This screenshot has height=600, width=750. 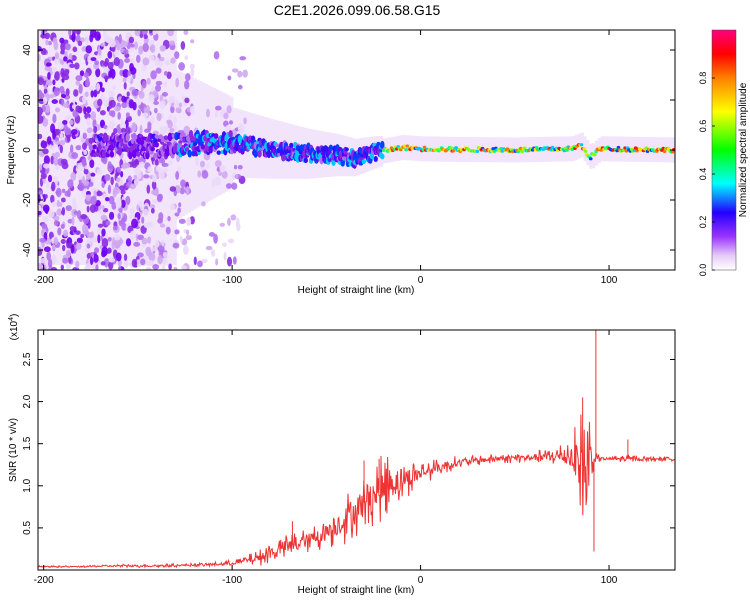 What do you see at coordinates (27, 528) in the screenshot?
I see `snr-y-tick-label: 0.5` at bounding box center [27, 528].